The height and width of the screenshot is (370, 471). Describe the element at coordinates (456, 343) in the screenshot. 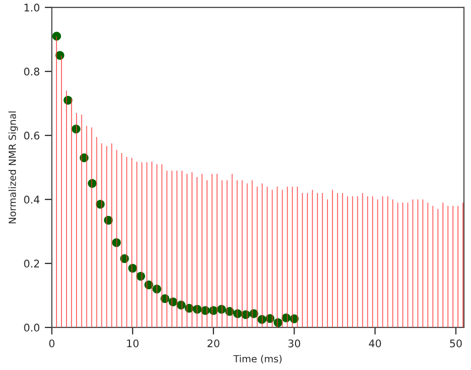

I see `x-tick-label: 50` at that location.